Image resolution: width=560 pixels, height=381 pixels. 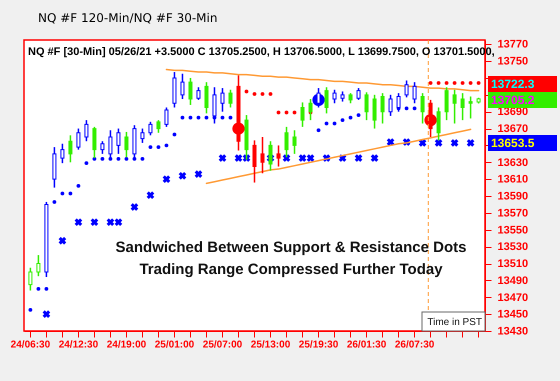 I want to click on annotation: Sandwiched Between Support & Resistance Dots, so click(x=291, y=247).